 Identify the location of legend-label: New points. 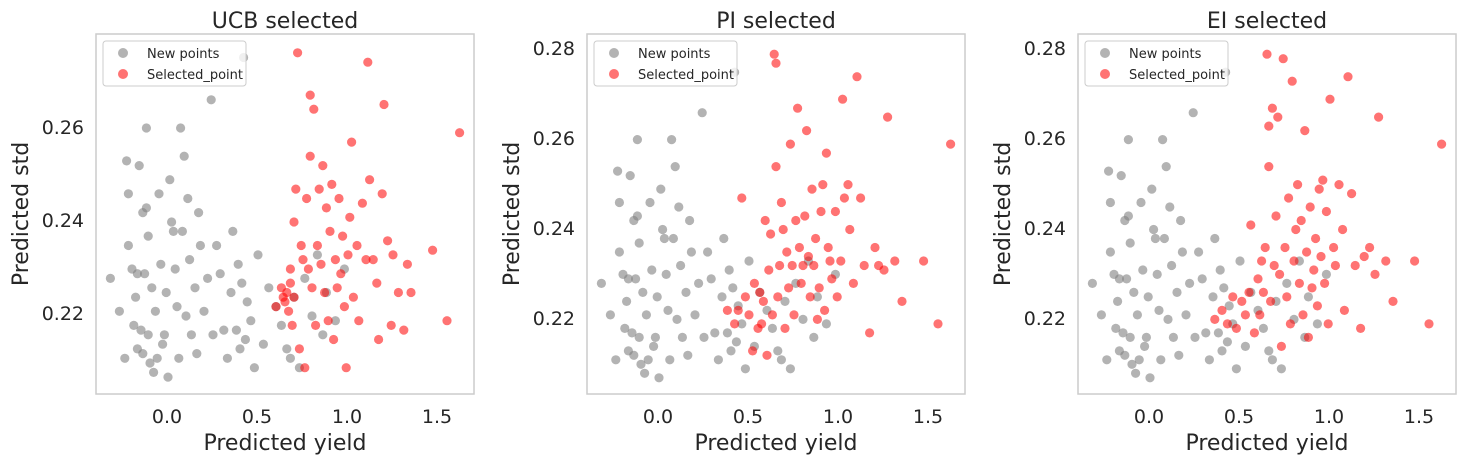
(183, 54).